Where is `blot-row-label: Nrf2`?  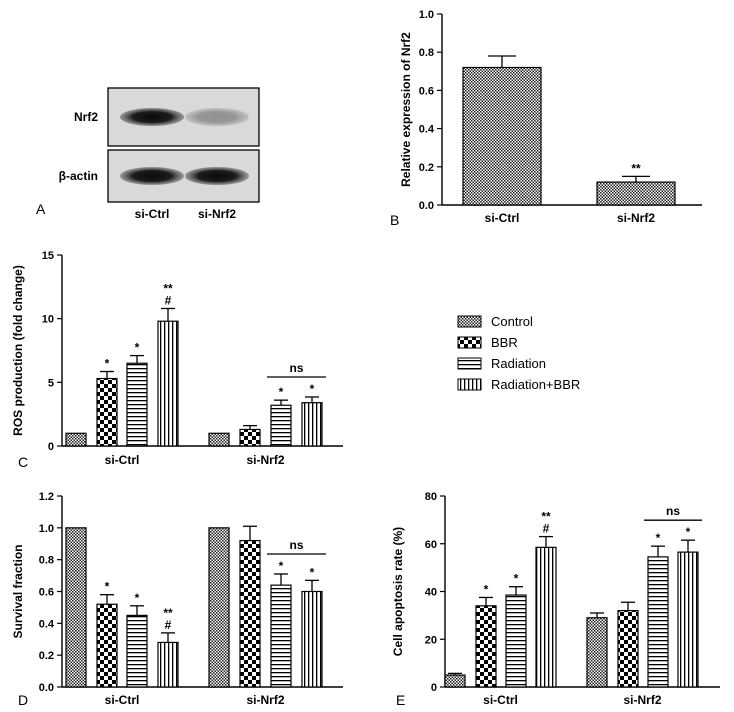 blot-row-label: Nrf2 is located at coordinates (86, 117).